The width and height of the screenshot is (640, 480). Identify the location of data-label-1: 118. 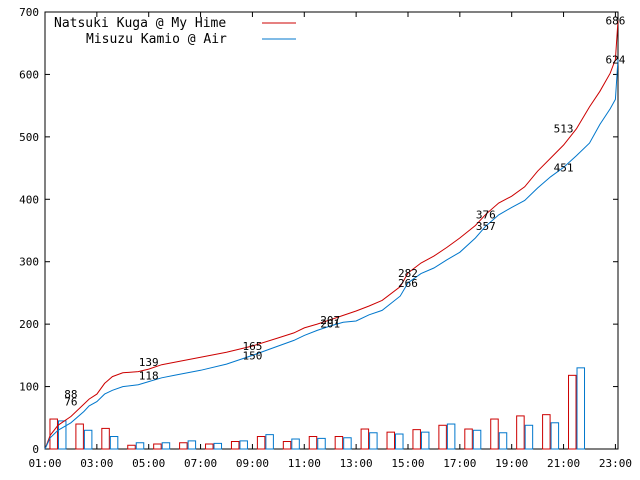
(149, 375).